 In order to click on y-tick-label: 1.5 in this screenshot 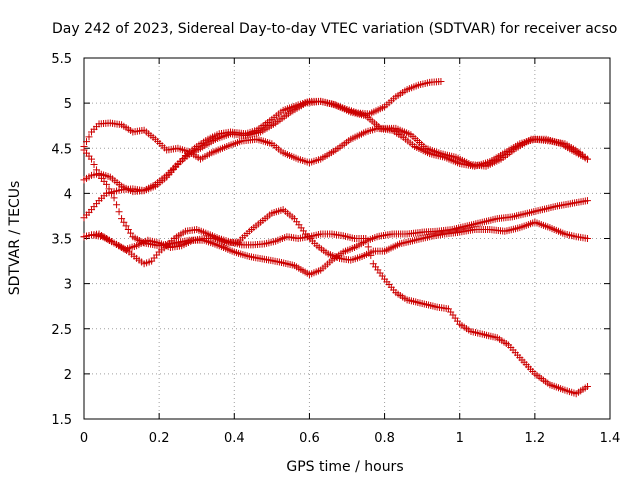, I will do `click(61, 420)`.